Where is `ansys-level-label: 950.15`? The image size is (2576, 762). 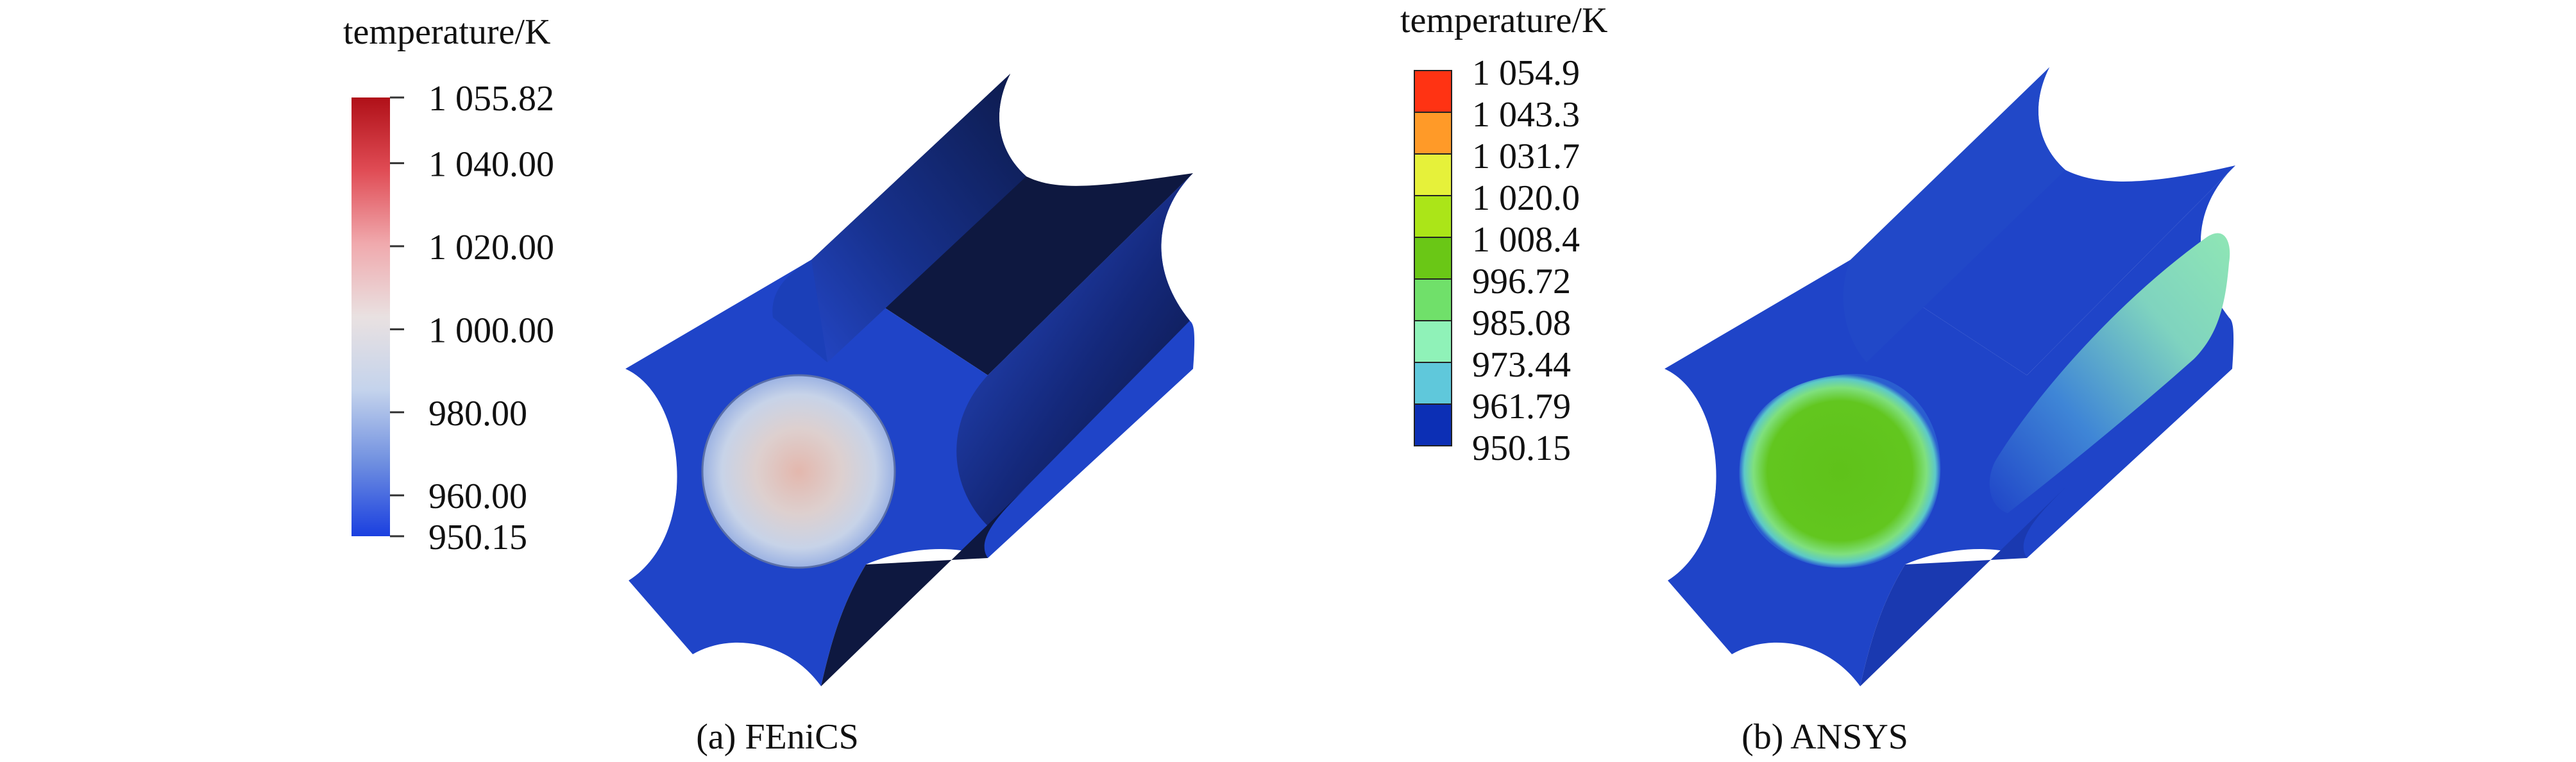
ansys-level-label: 950.15 is located at coordinates (1521, 448).